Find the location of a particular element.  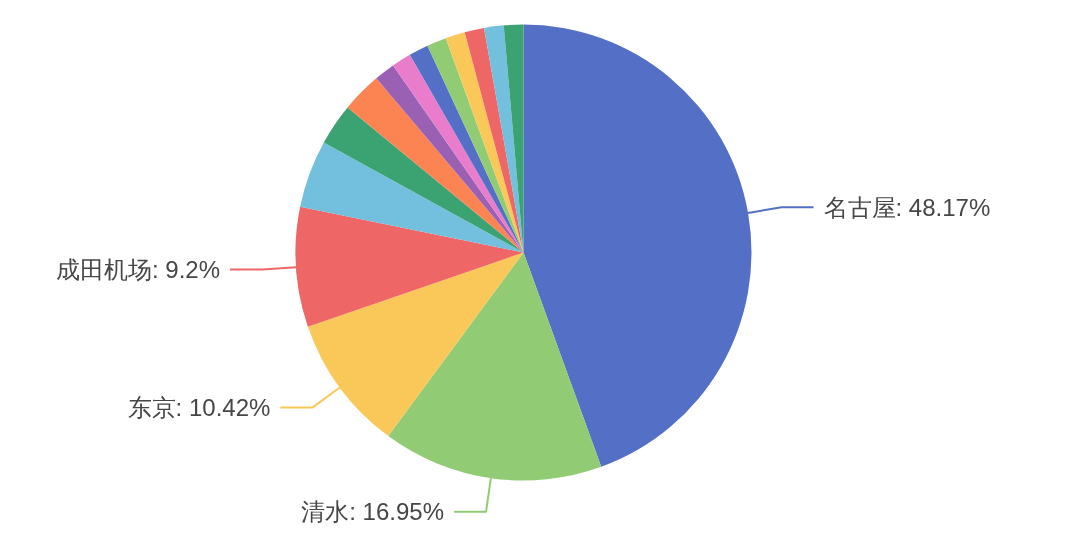

slice-label: 成田机场: 9.2% is located at coordinates (138, 269).